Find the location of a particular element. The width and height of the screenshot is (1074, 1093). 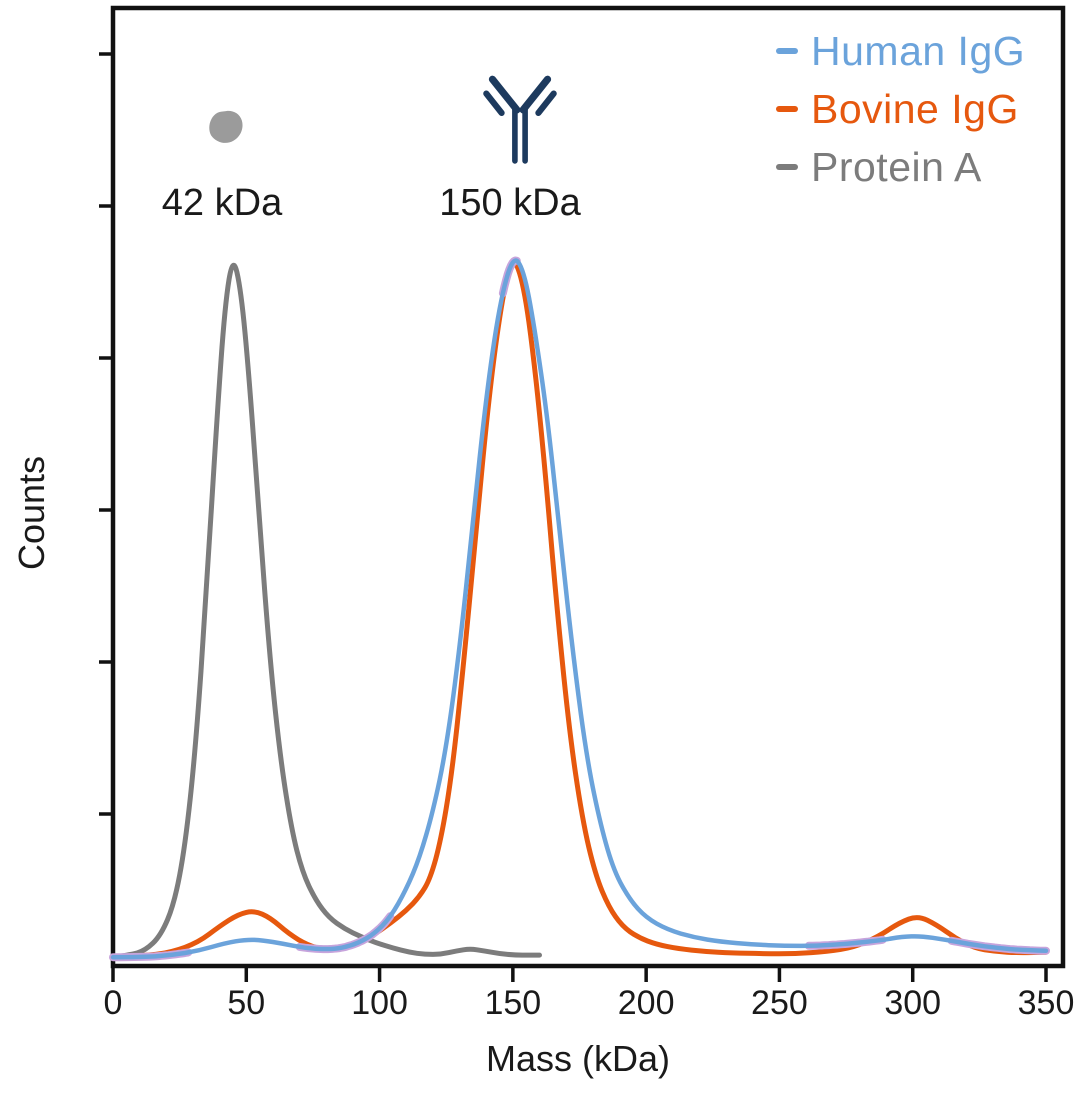

legend-label-human-igg: Human IgG is located at coordinates (918, 50).